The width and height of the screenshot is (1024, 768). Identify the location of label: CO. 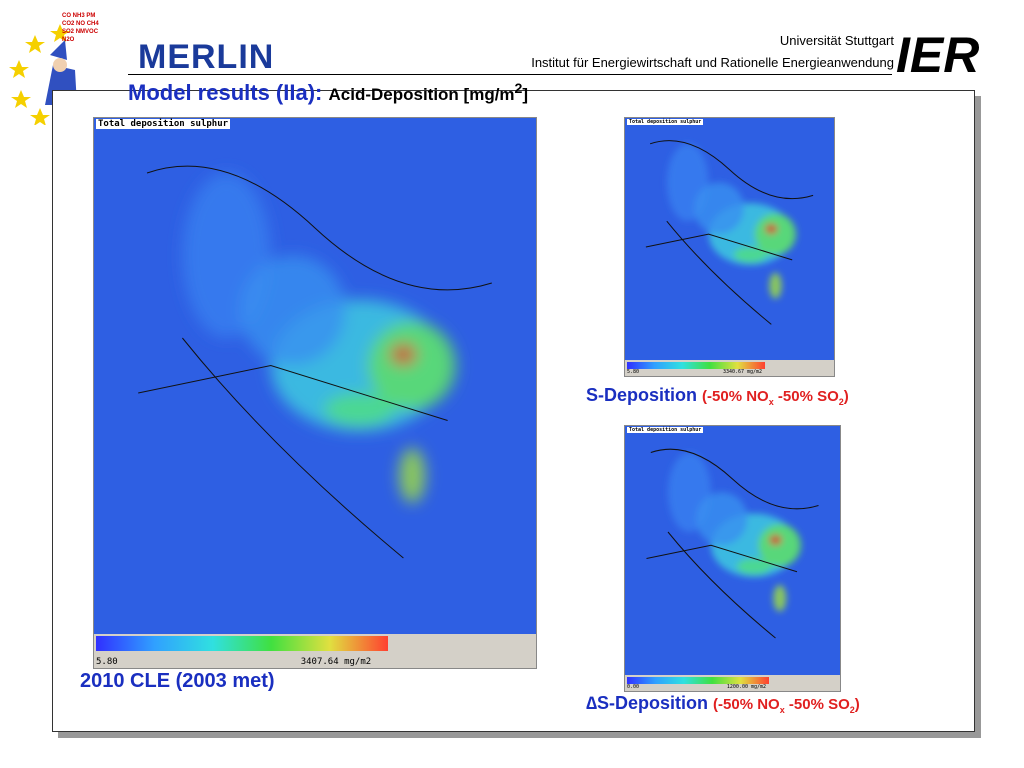
(66, 16).